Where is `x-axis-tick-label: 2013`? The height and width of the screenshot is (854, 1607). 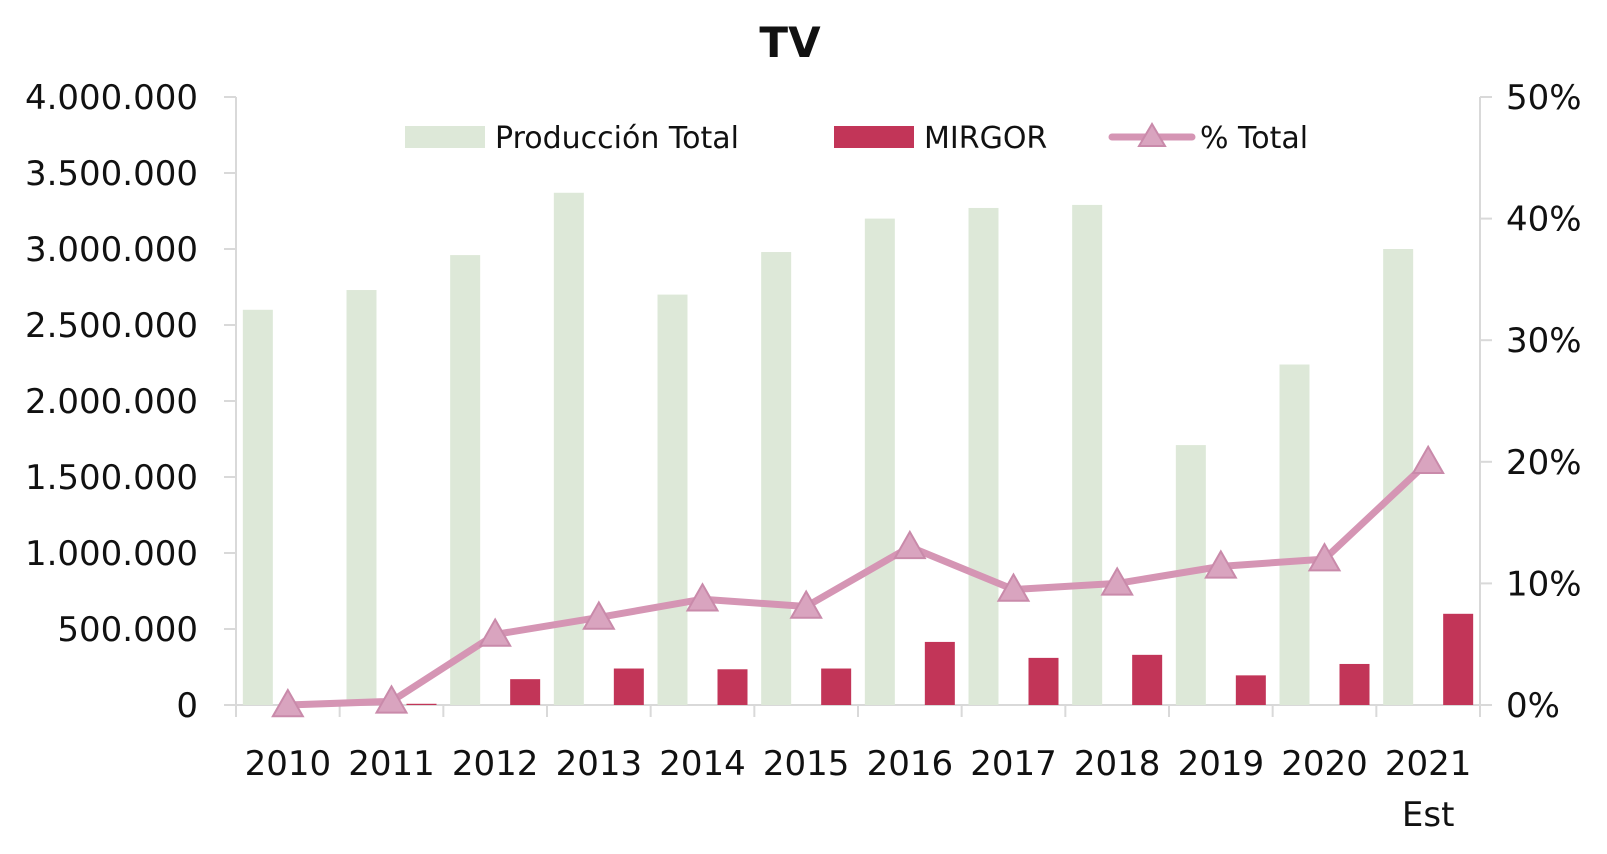 x-axis-tick-label: 2013 is located at coordinates (599, 764).